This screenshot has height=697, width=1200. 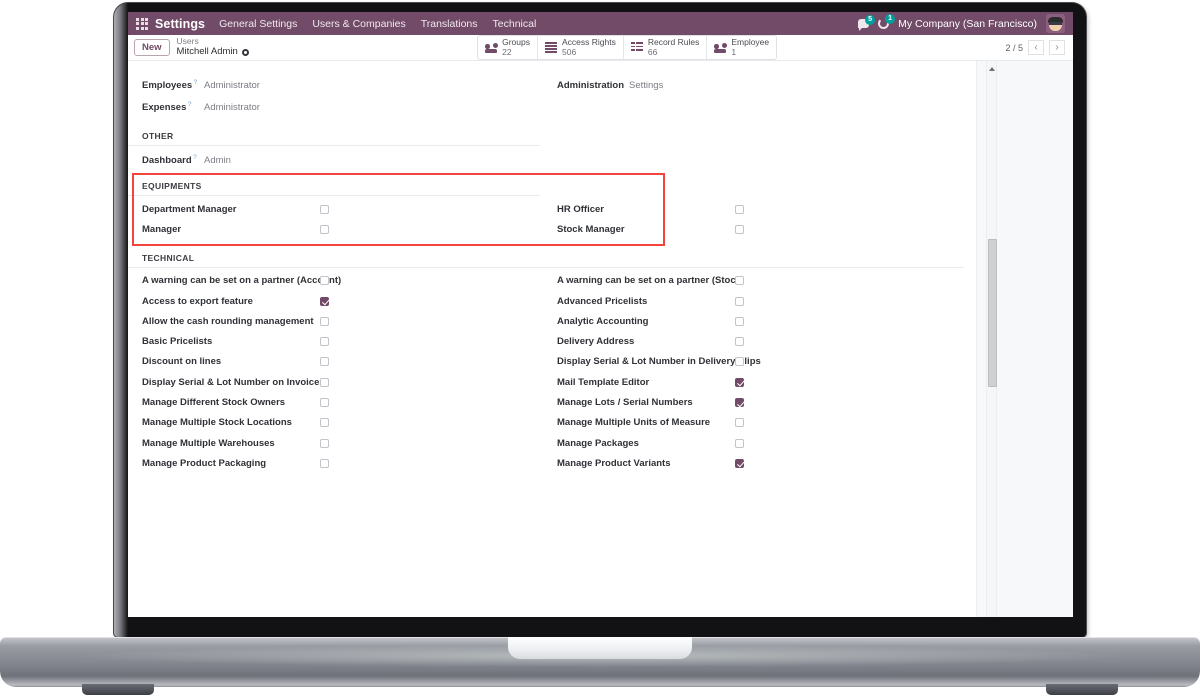 I want to click on smart-button-record-rules-label: Record Rules, so click(x=673, y=42).